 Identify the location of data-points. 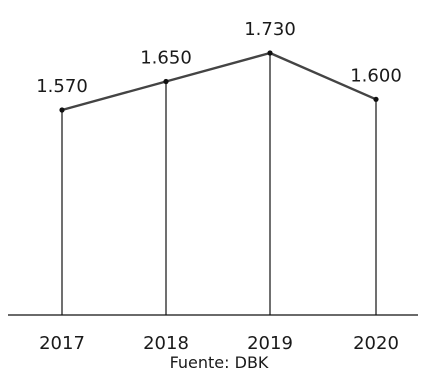
(219, 81).